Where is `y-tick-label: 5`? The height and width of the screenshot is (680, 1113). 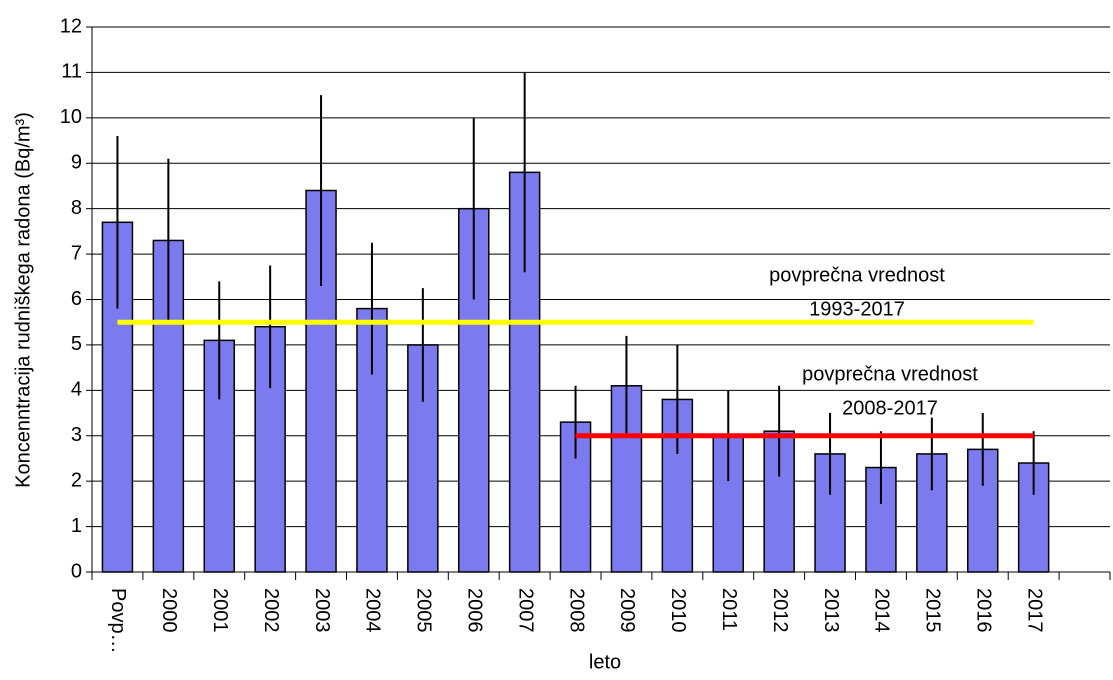
y-tick-label: 5 is located at coordinates (76, 344).